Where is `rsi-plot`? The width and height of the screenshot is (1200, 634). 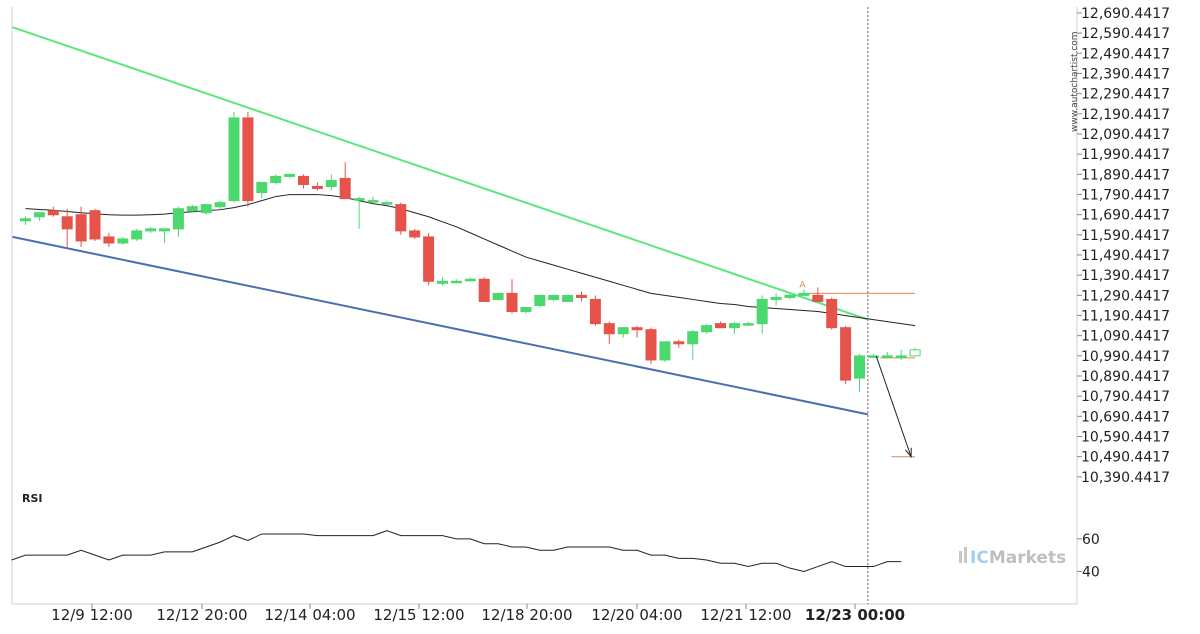
rsi-plot is located at coordinates (456, 551).